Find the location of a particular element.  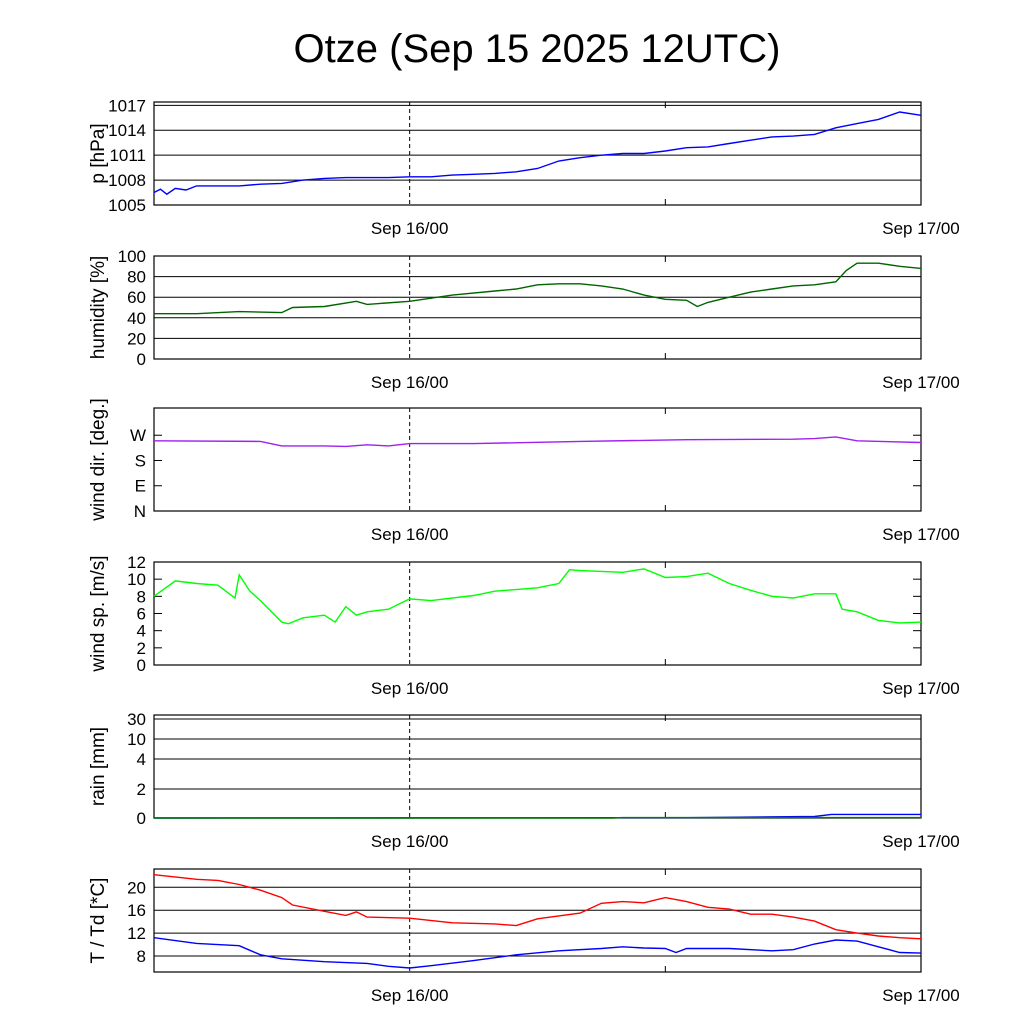

series-line-pressure is located at coordinates (537, 153).